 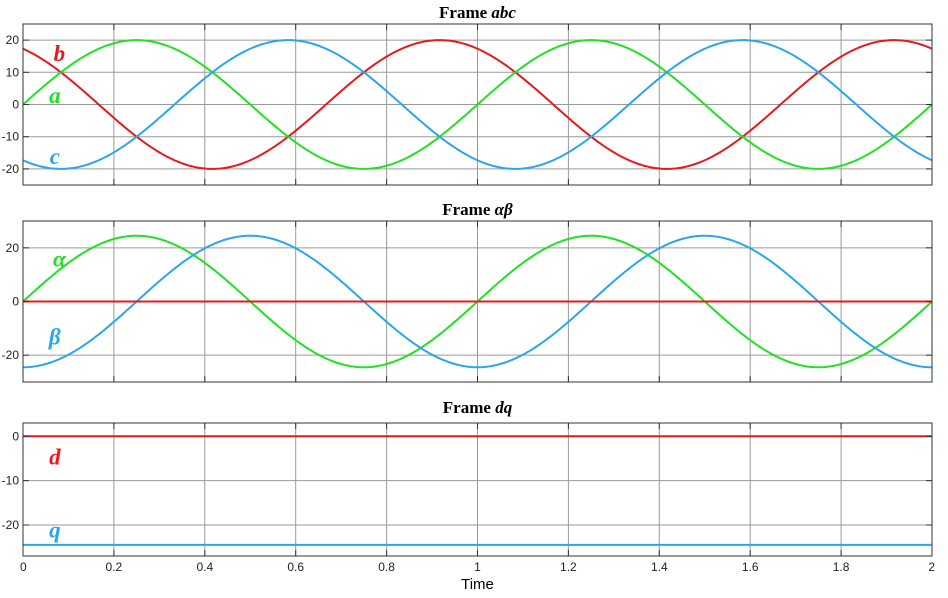 What do you see at coordinates (114, 567) in the screenshot?
I see `x-tick-label: 0.2` at bounding box center [114, 567].